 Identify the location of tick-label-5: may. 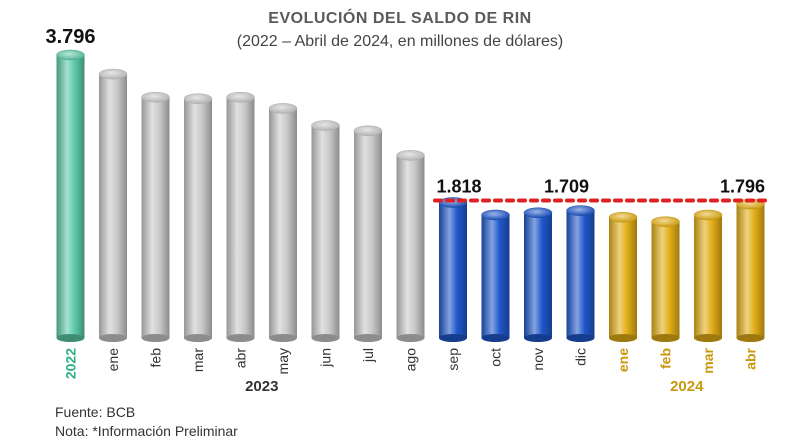
(283, 361).